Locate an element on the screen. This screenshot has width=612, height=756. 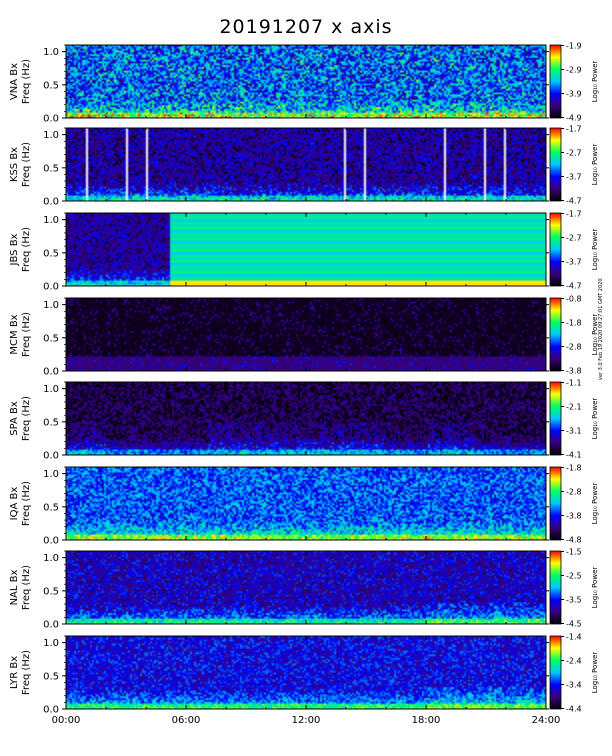
colorbar-tick-label: -4.9 is located at coordinates (574, 118).